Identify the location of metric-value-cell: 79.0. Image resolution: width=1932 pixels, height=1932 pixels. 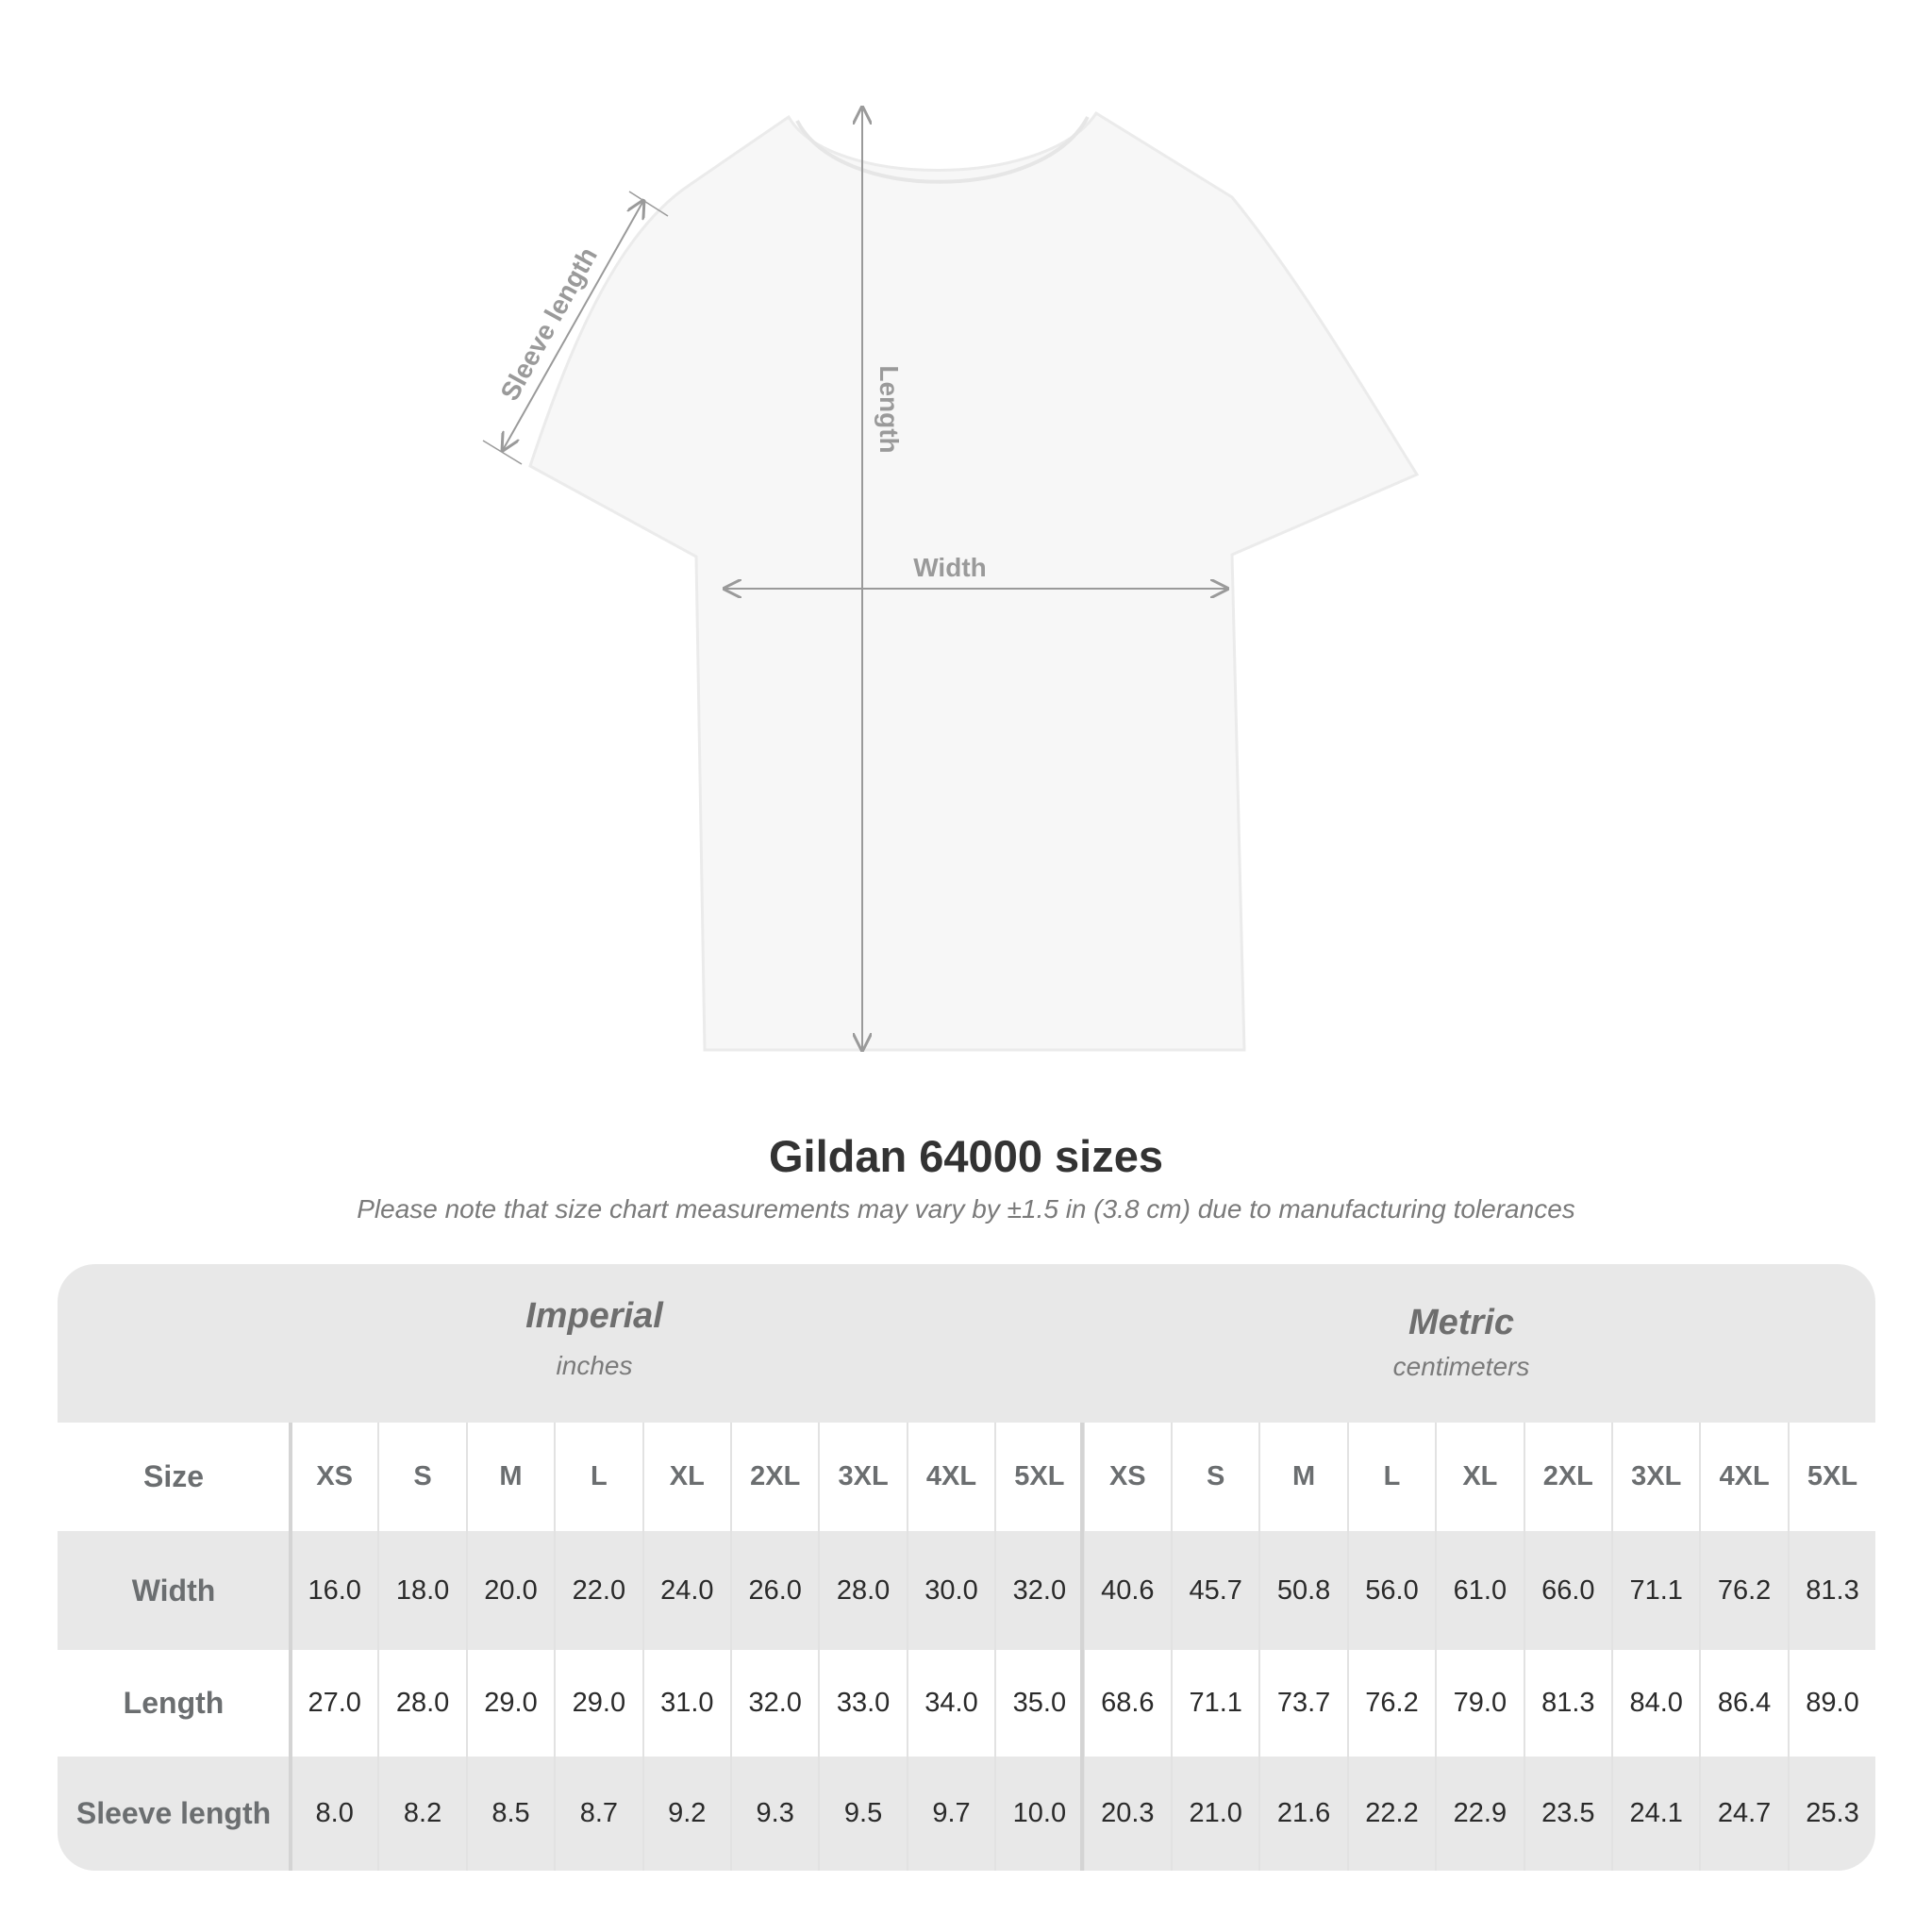
(1479, 1704).